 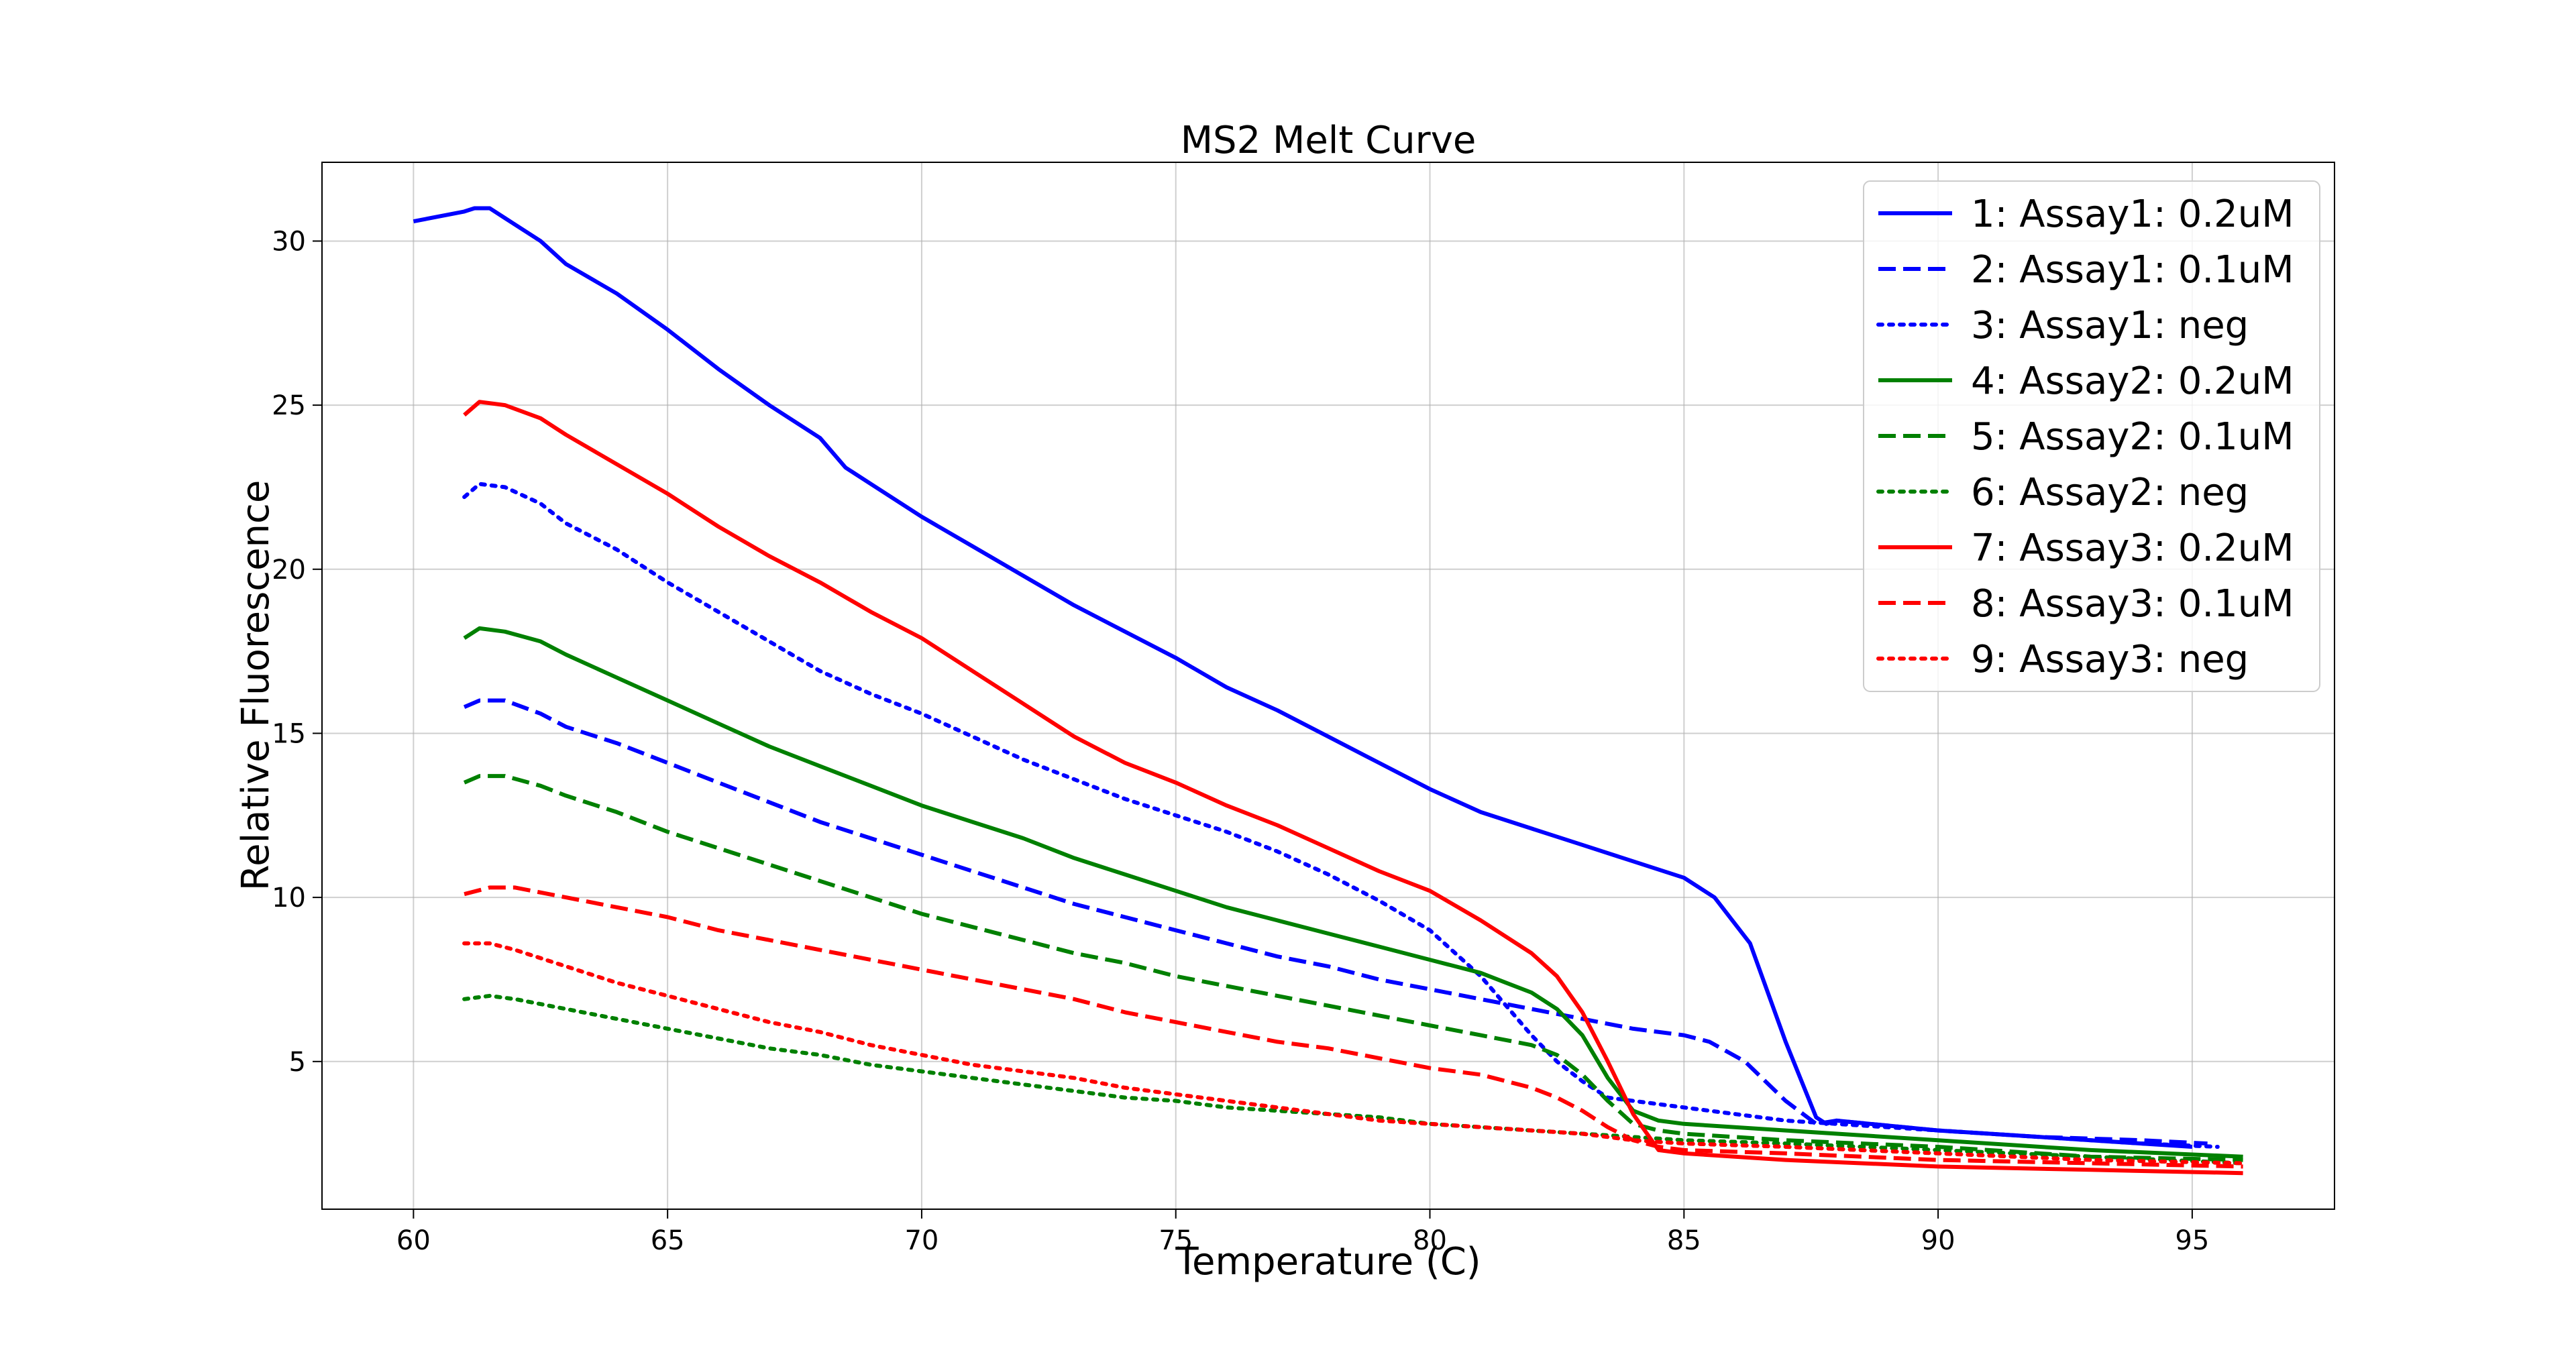 I want to click on legend-box, so click(x=2091, y=436).